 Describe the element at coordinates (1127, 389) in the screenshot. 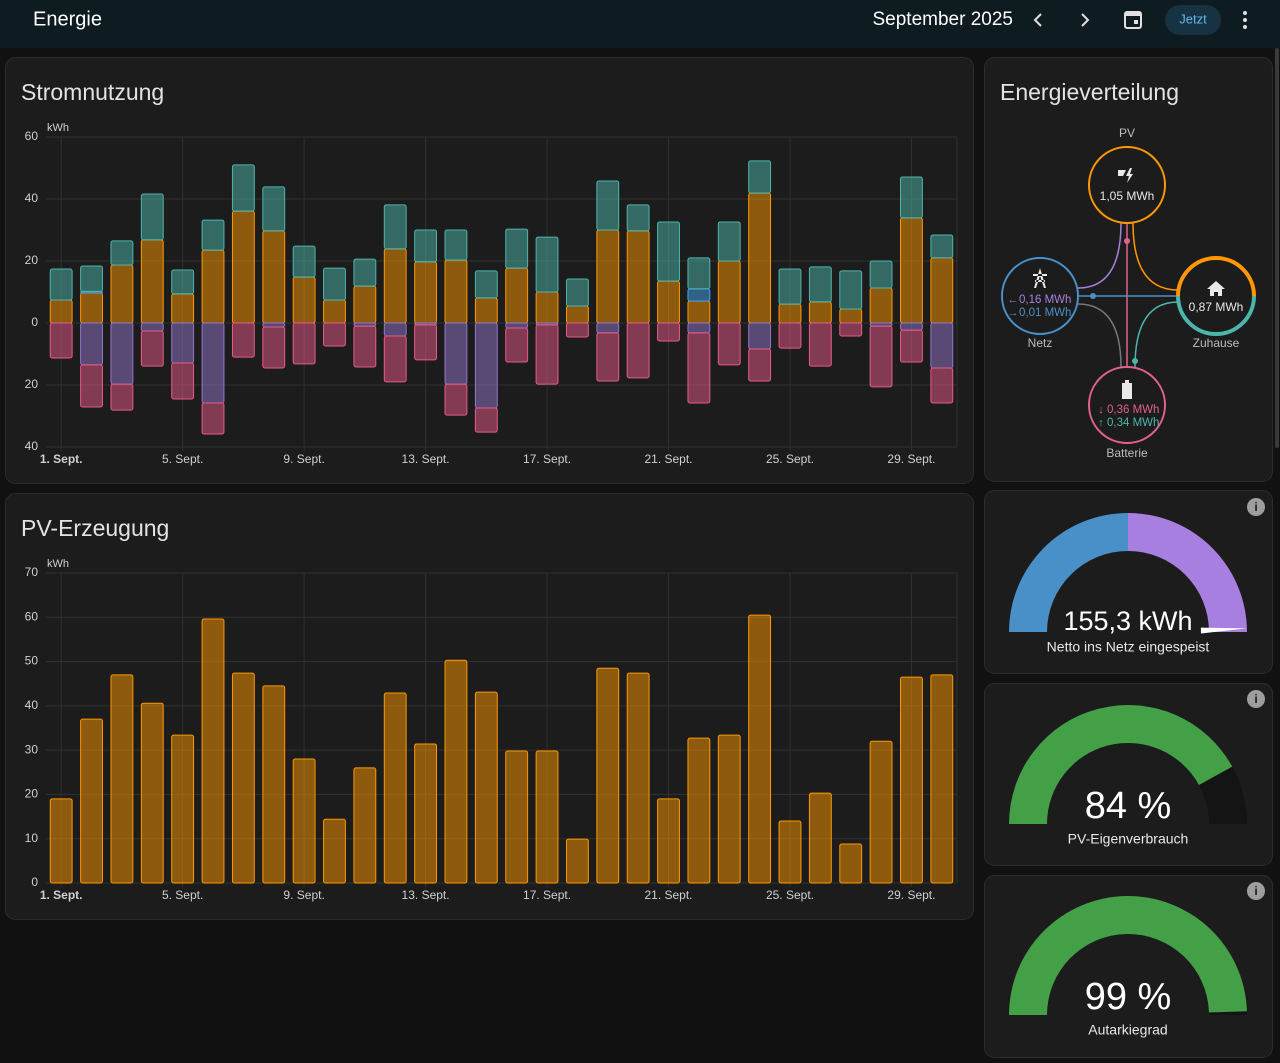

I see `battery-icon` at that location.